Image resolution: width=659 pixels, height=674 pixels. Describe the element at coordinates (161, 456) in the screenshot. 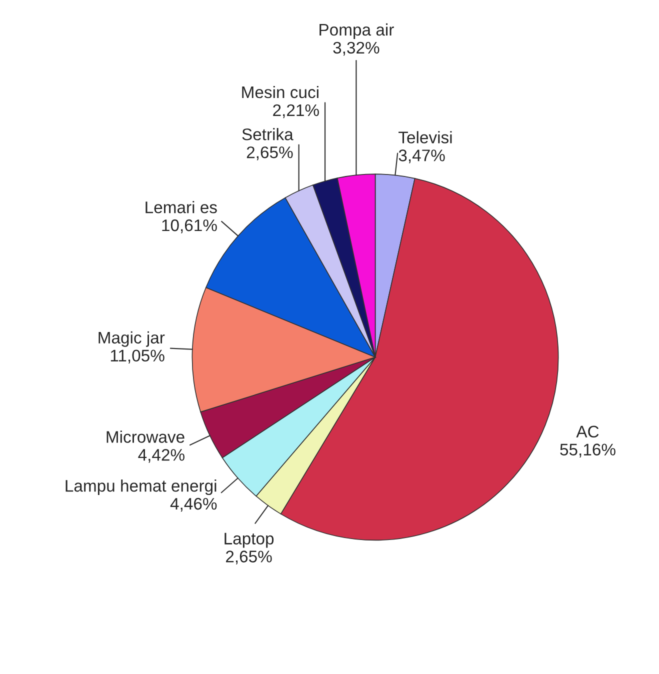

I see `data-label: 4,42%` at that location.